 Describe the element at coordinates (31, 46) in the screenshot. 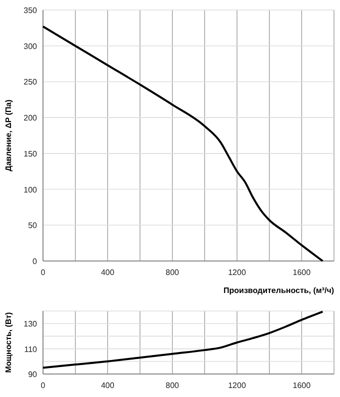

I see `y-tick-label: 300` at that location.